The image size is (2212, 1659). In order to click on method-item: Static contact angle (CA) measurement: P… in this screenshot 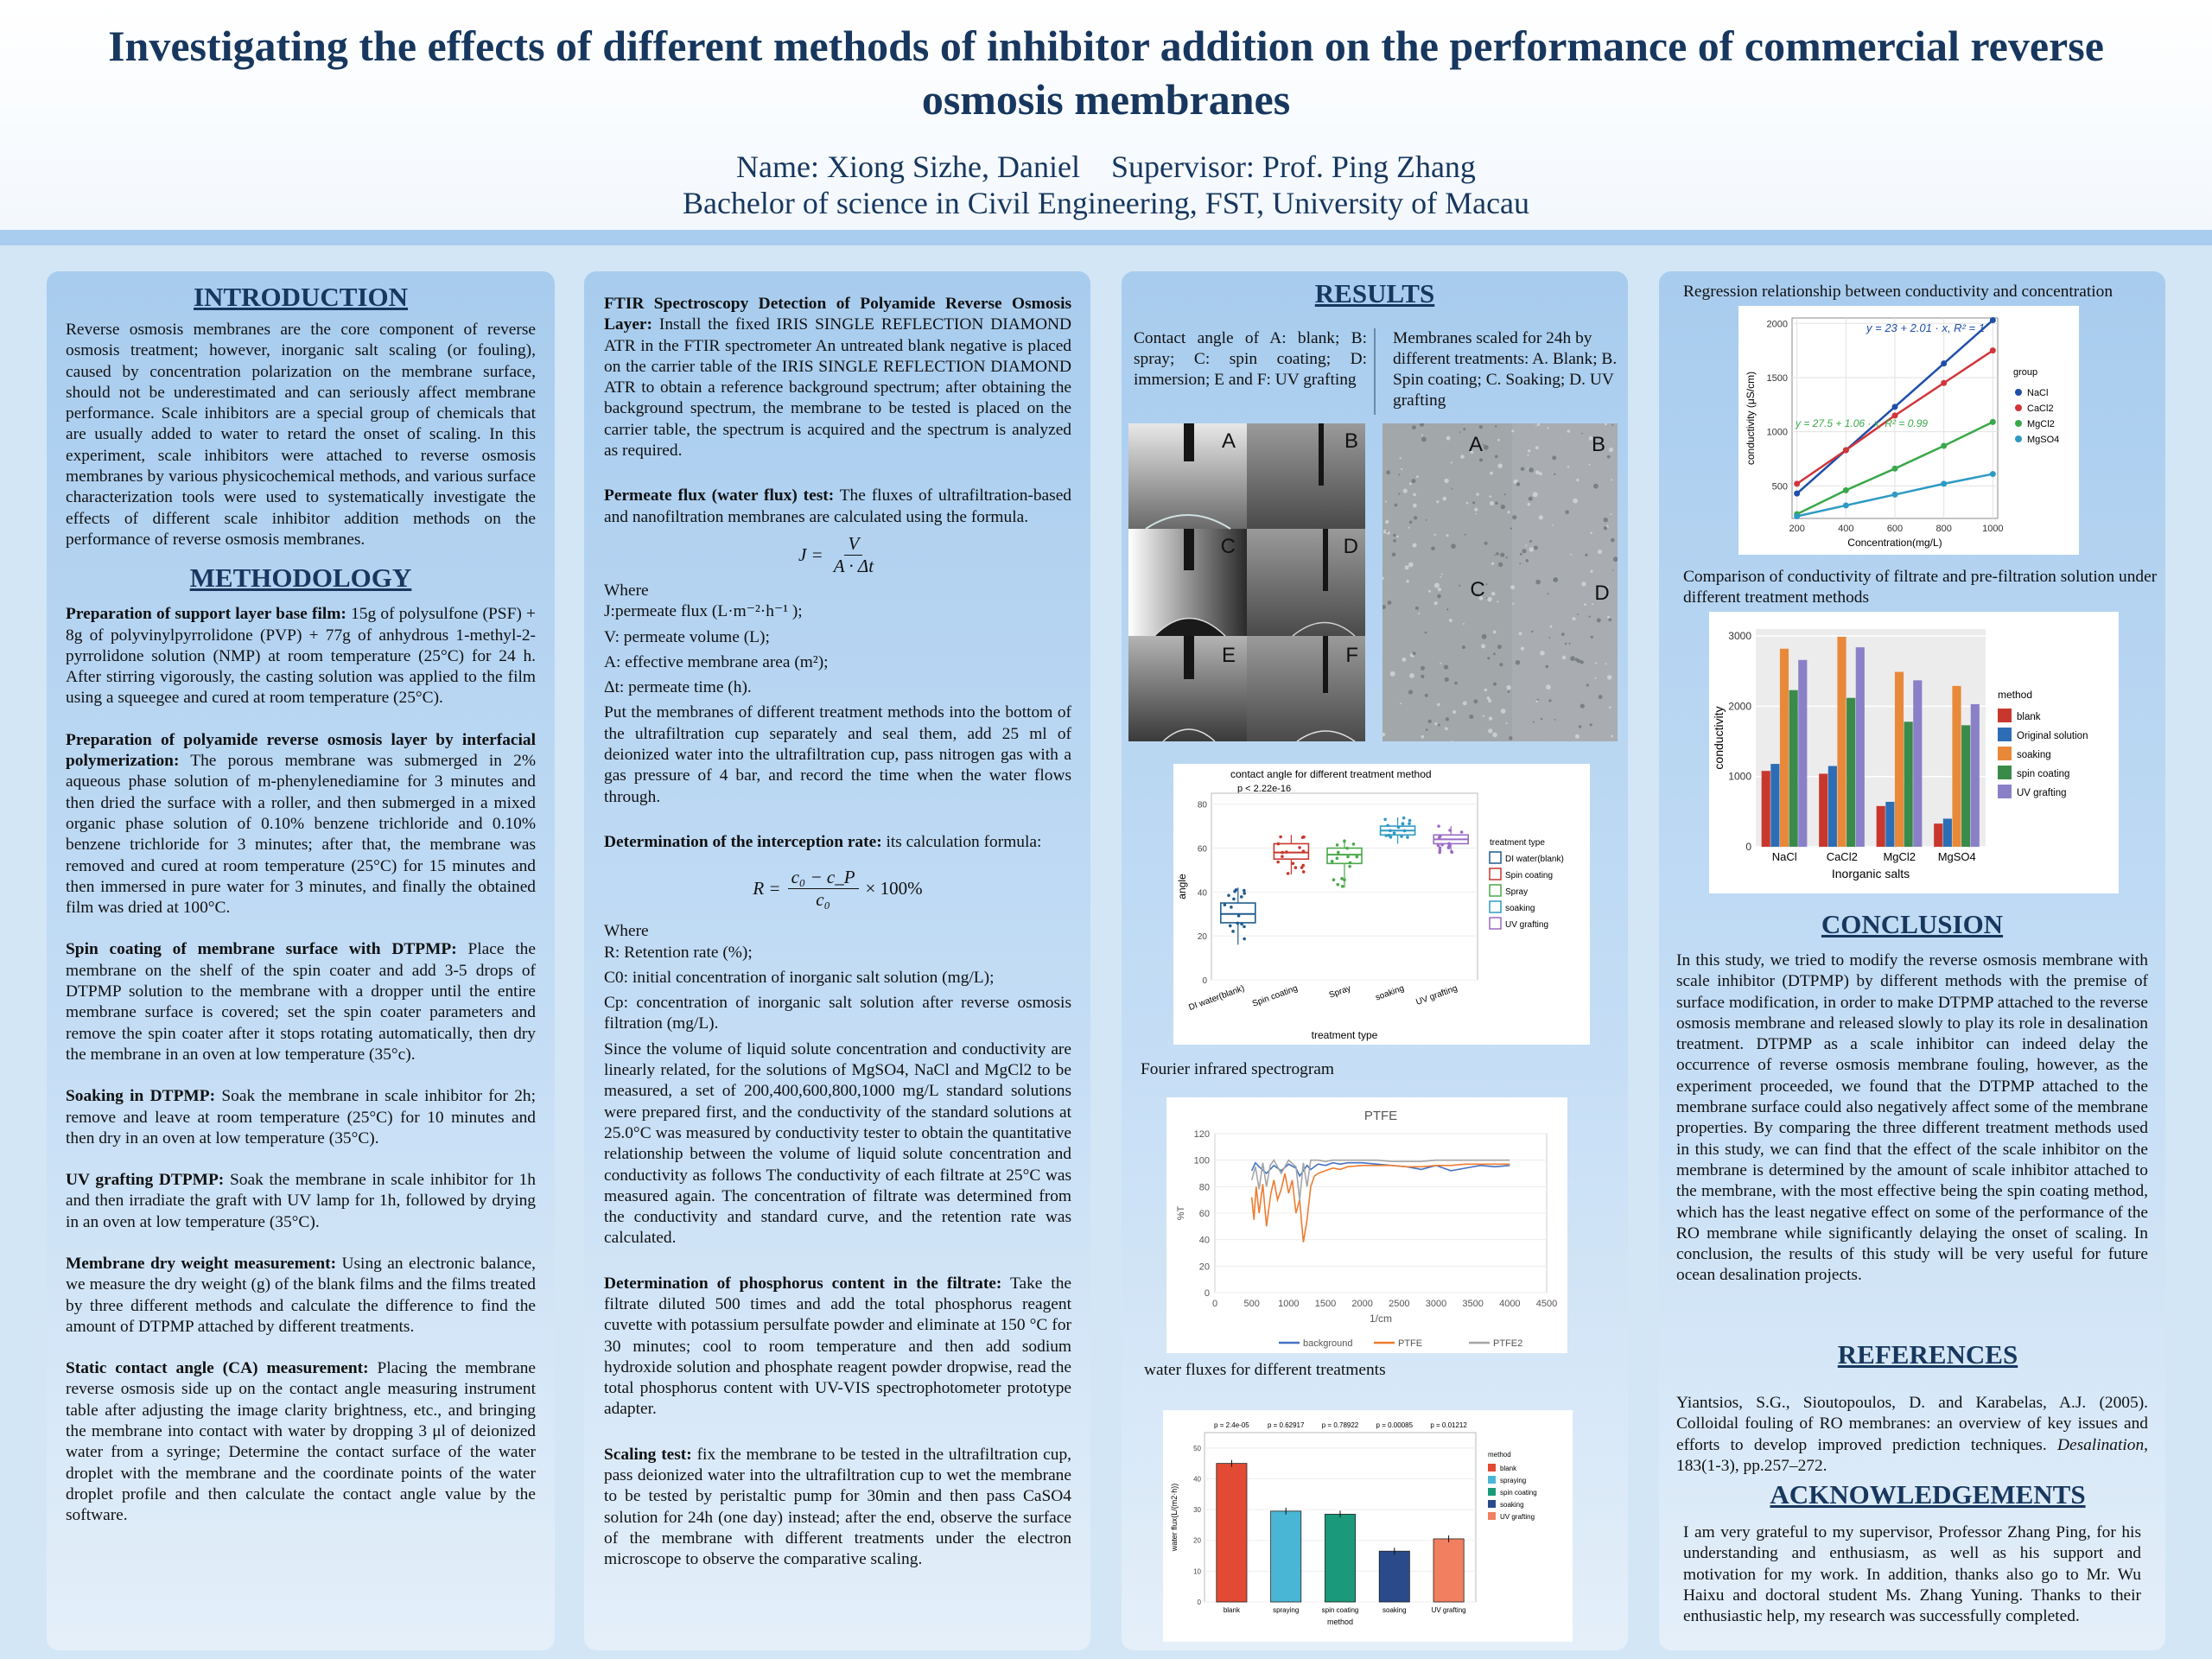, I will do `click(301, 1442)`.